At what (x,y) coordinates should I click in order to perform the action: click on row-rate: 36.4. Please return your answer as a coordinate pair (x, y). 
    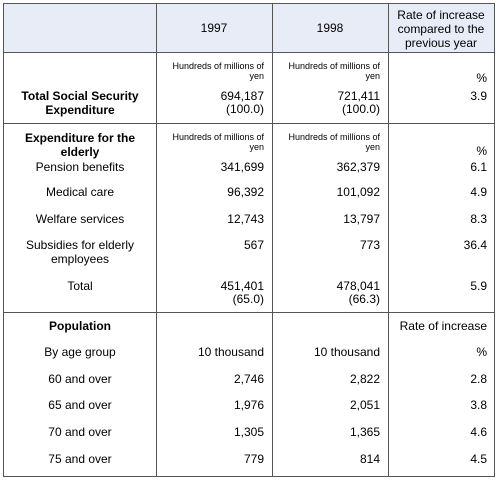
    Looking at the image, I should click on (475, 245).